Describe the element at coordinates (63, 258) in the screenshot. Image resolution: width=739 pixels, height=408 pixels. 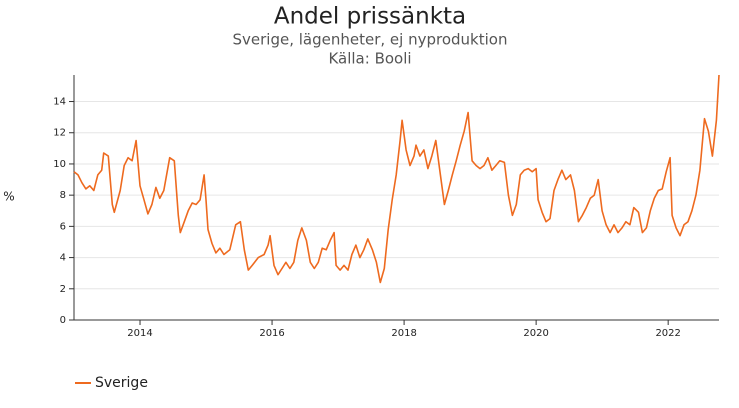
I see `y-tick-label: 4` at that location.